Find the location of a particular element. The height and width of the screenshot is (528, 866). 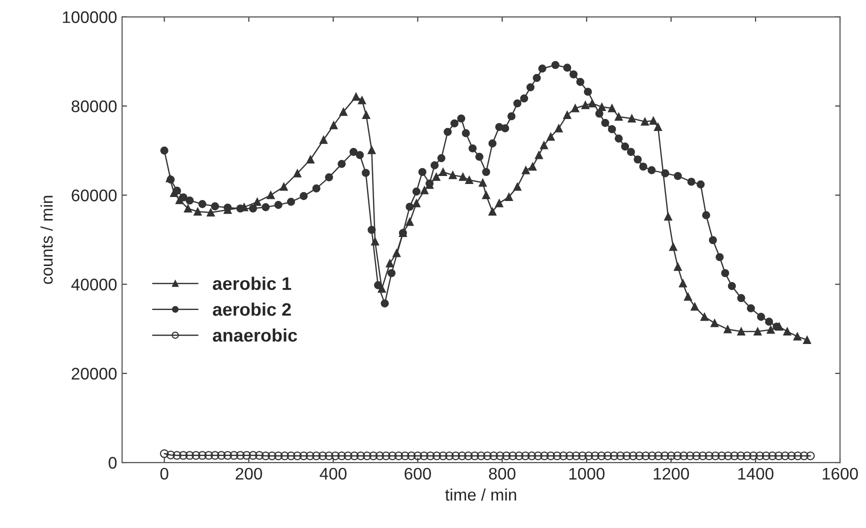

x-tick-label: 400 is located at coordinates (333, 474).